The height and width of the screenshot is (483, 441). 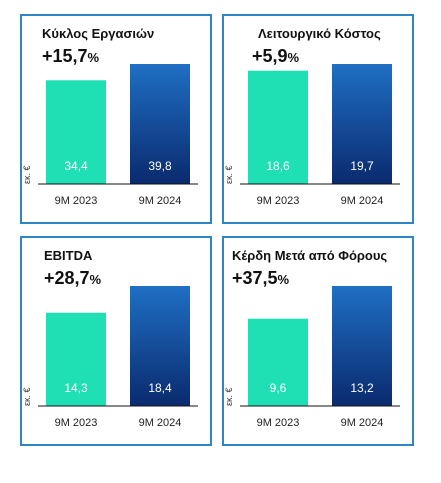 I want to click on change-value: +37,5, so click(x=255, y=278).